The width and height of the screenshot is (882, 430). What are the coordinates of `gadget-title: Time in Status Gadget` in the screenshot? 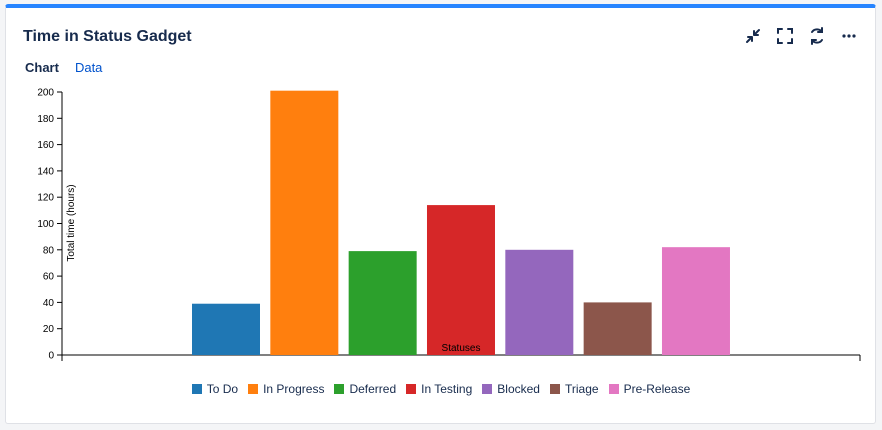 It's located at (107, 36).